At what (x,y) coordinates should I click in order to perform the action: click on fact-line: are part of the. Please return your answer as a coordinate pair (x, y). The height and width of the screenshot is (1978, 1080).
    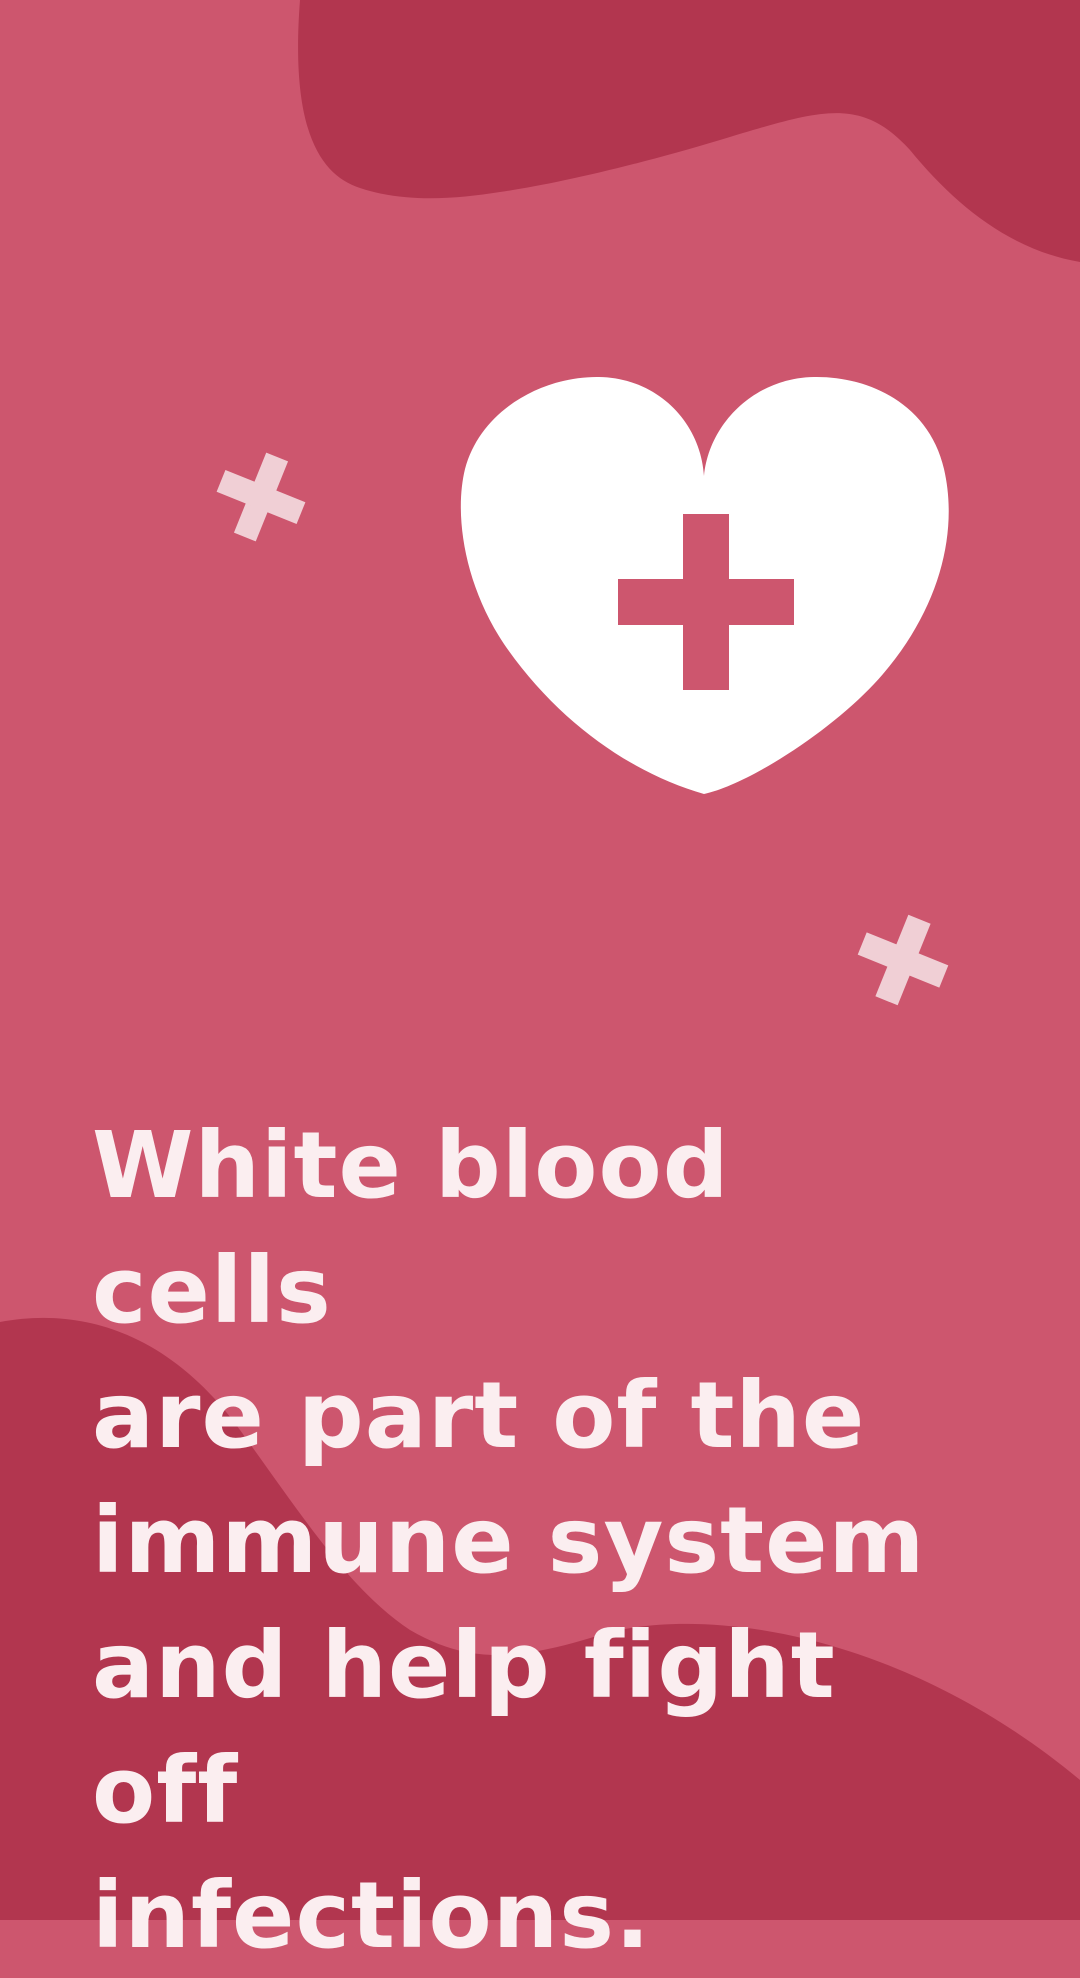
    Looking at the image, I should click on (479, 1415).